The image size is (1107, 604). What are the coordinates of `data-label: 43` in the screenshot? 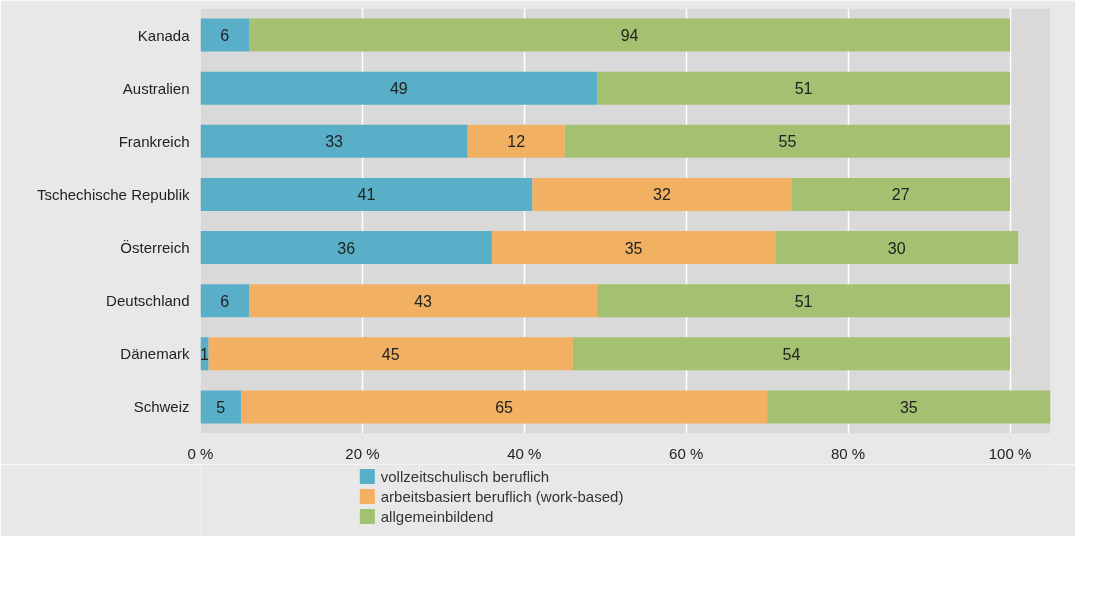 It's located at (423, 301).